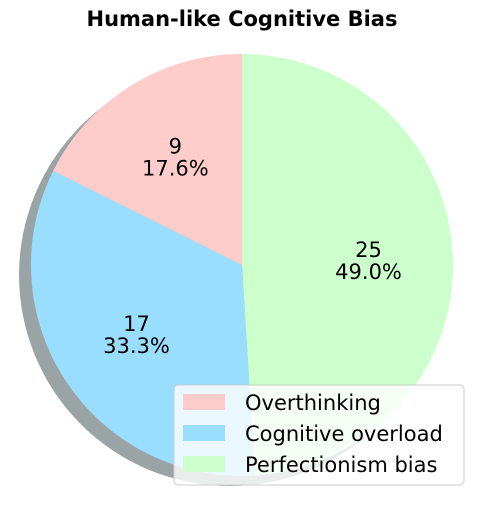  What do you see at coordinates (136, 346) in the screenshot?
I see `slice-percent-label: 33.3%` at bounding box center [136, 346].